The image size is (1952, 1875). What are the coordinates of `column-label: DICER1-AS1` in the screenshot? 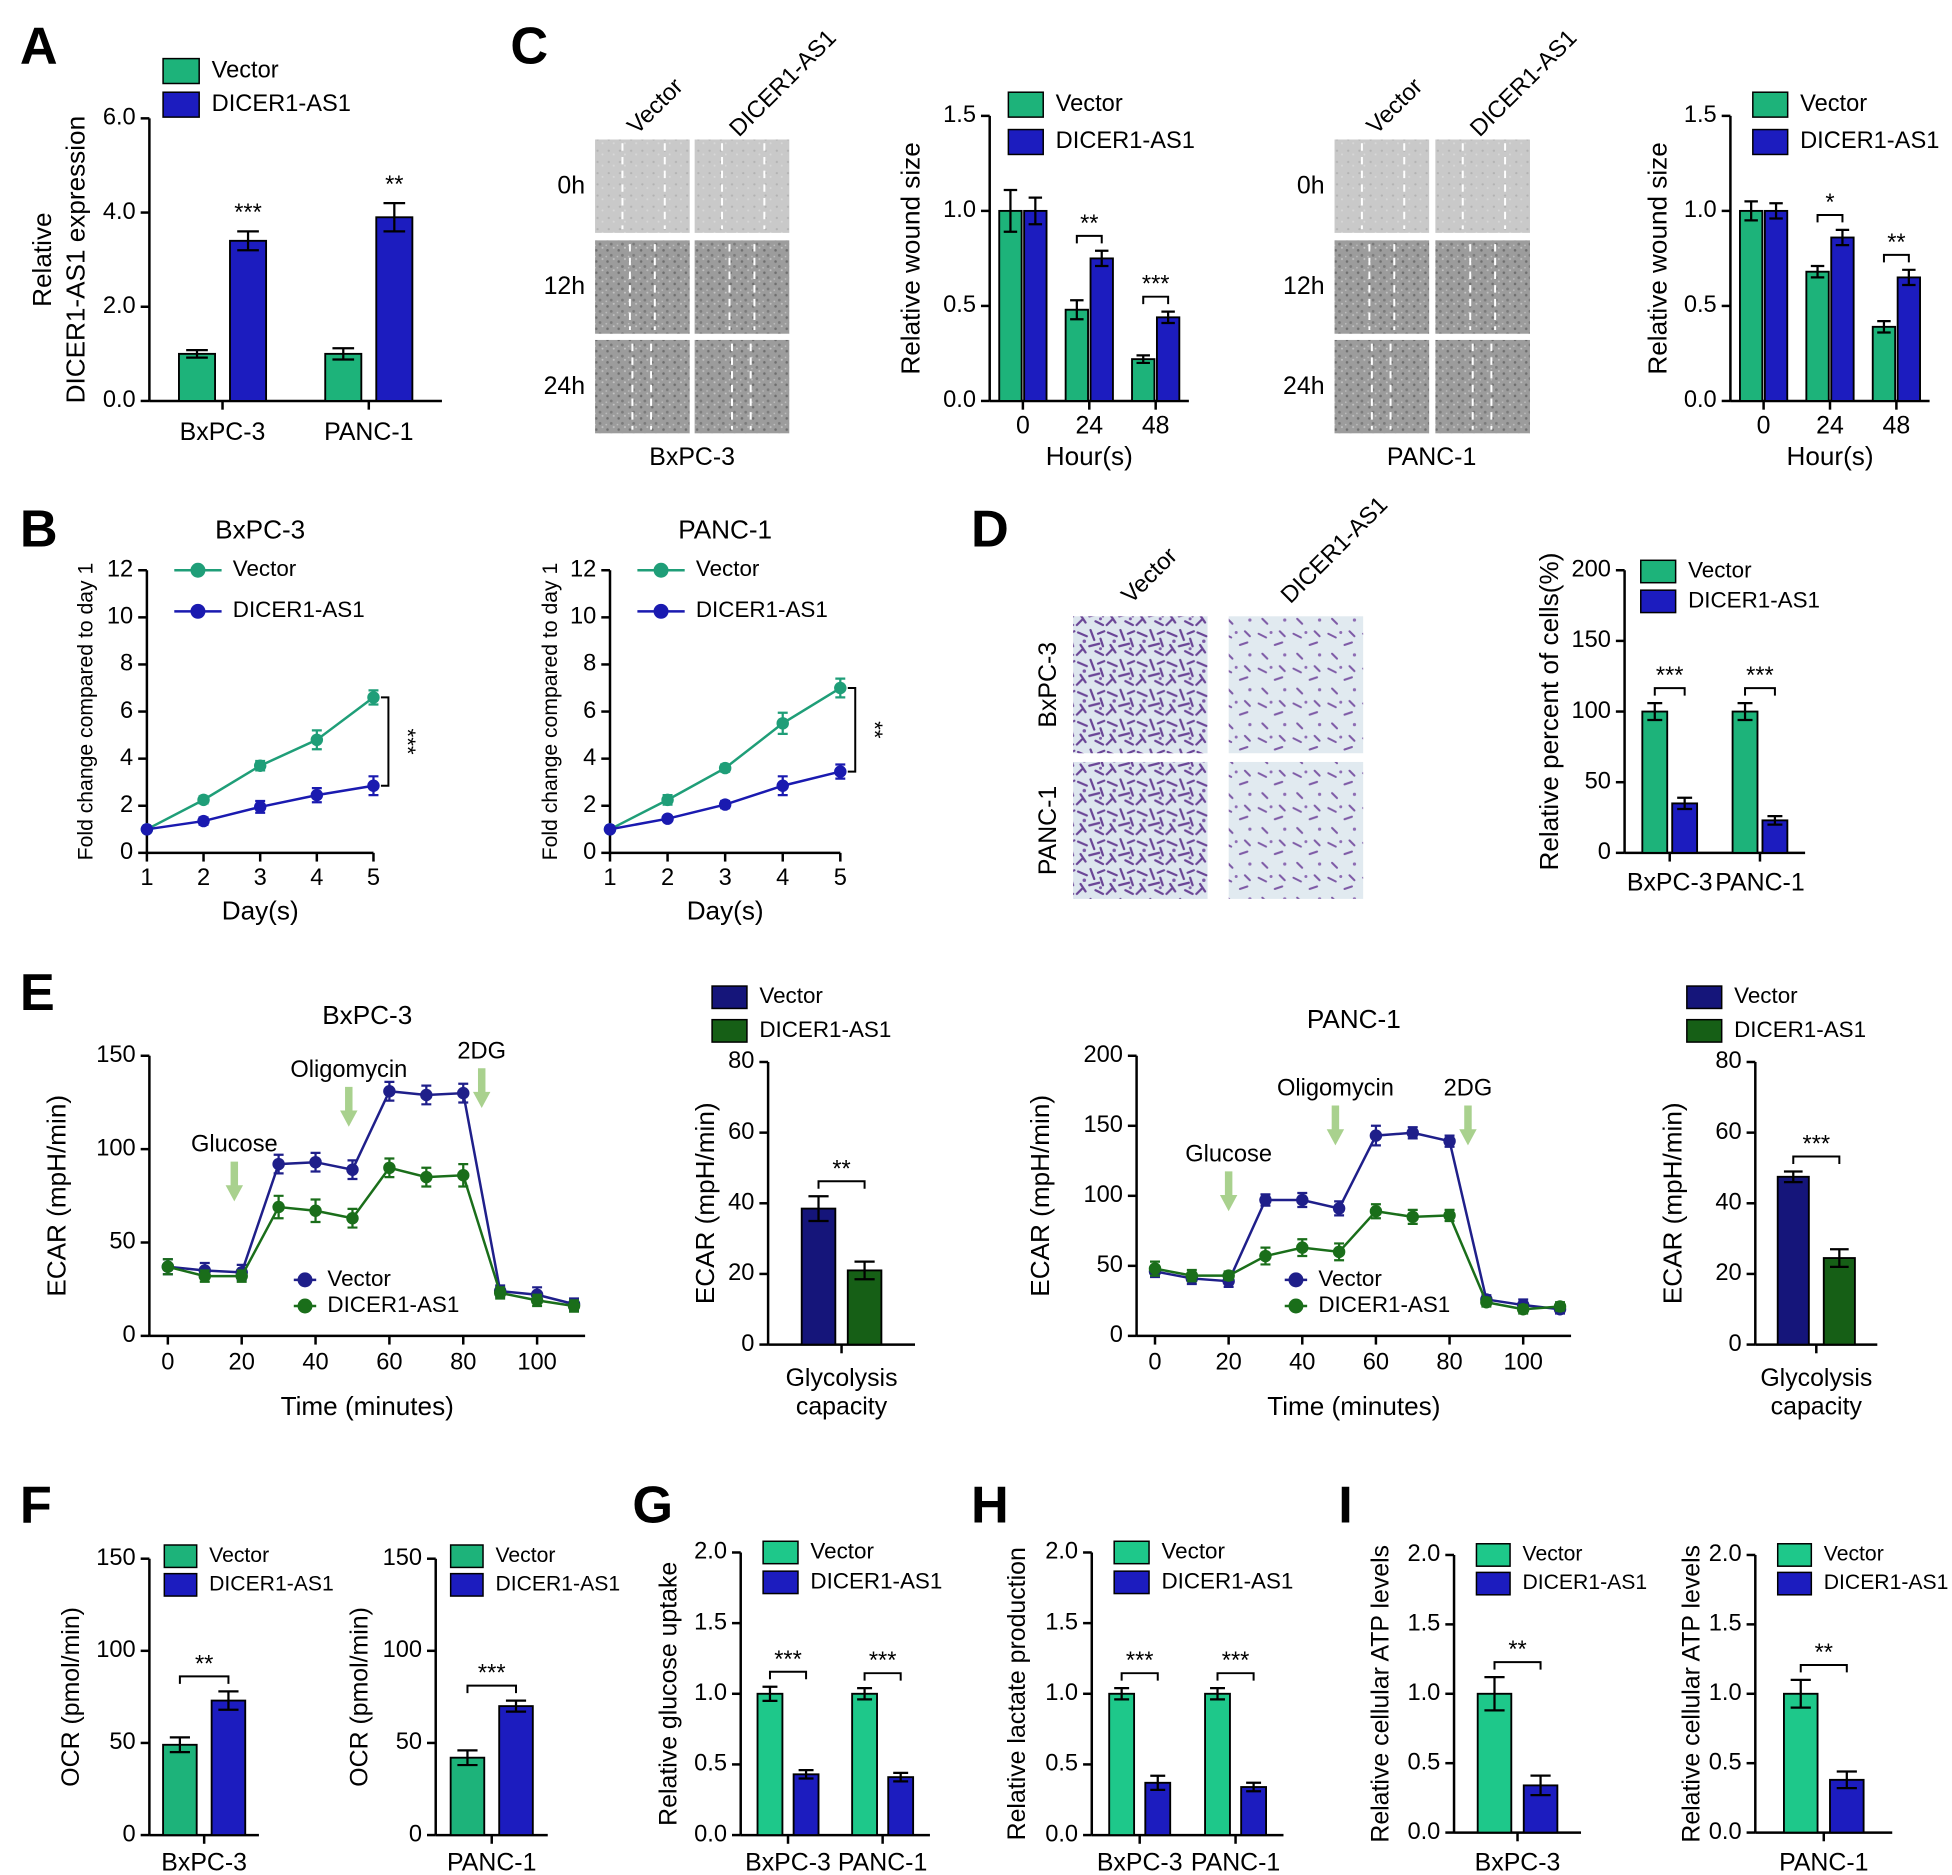 It's located at (783, 83).